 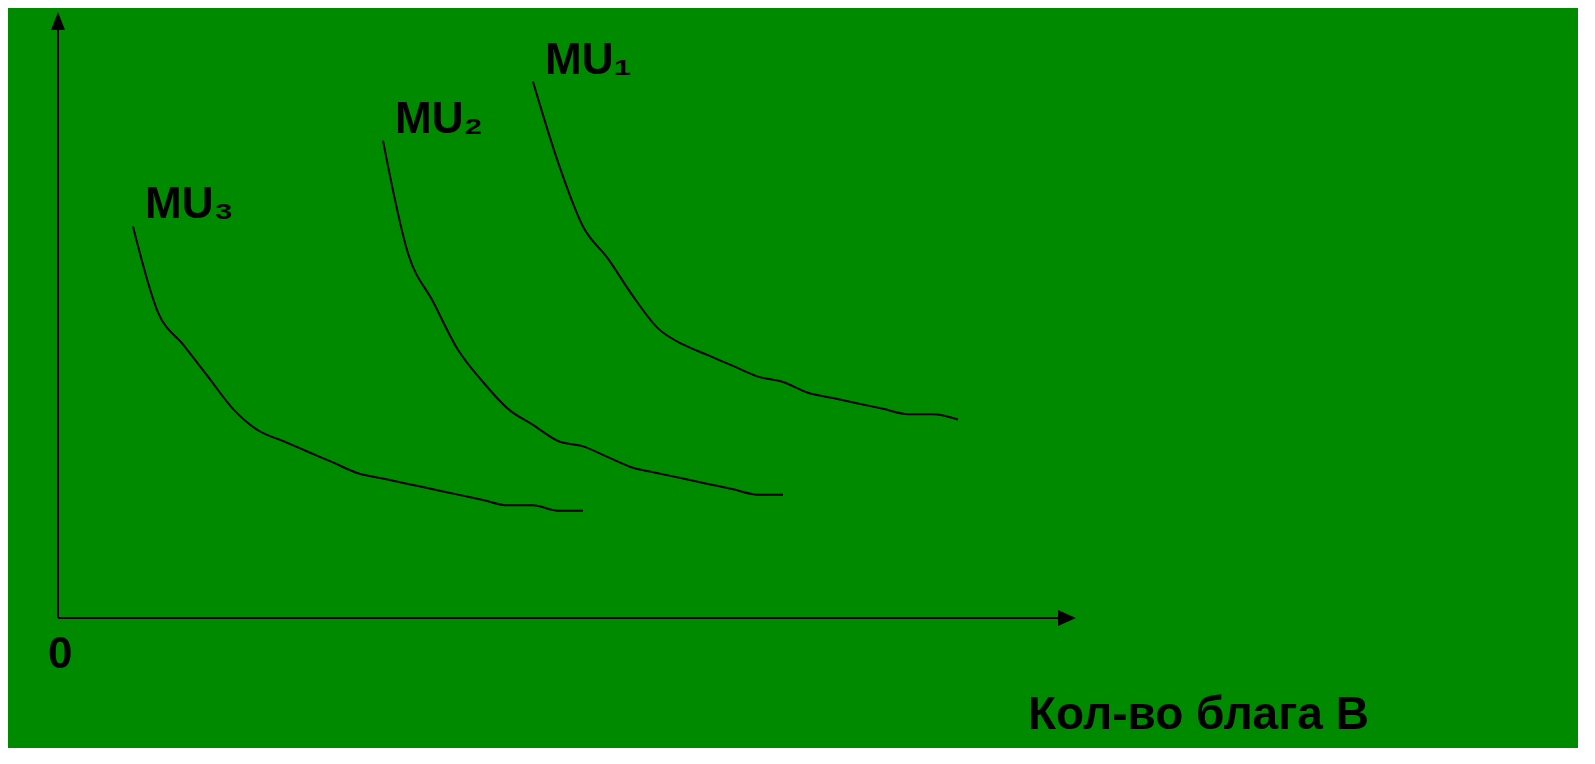 I want to click on text: 0, so click(x=60, y=653).